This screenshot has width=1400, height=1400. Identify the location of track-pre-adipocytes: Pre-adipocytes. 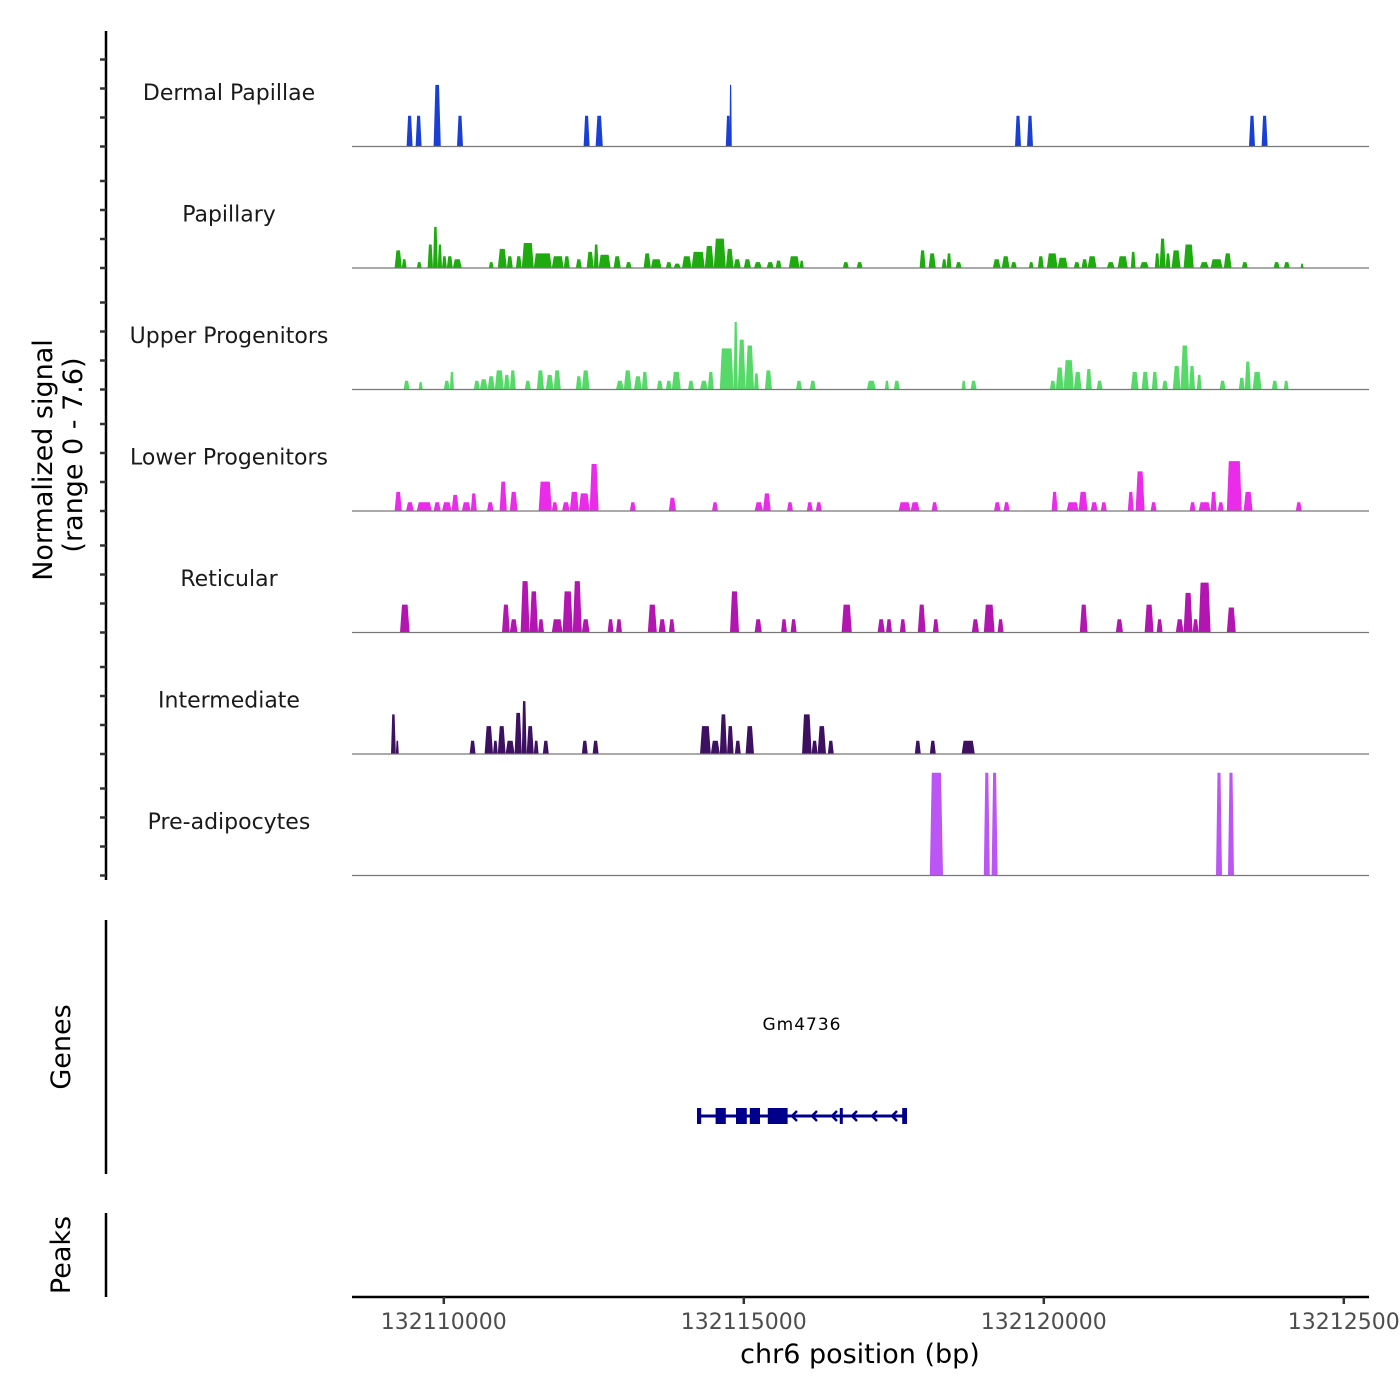
(758, 824).